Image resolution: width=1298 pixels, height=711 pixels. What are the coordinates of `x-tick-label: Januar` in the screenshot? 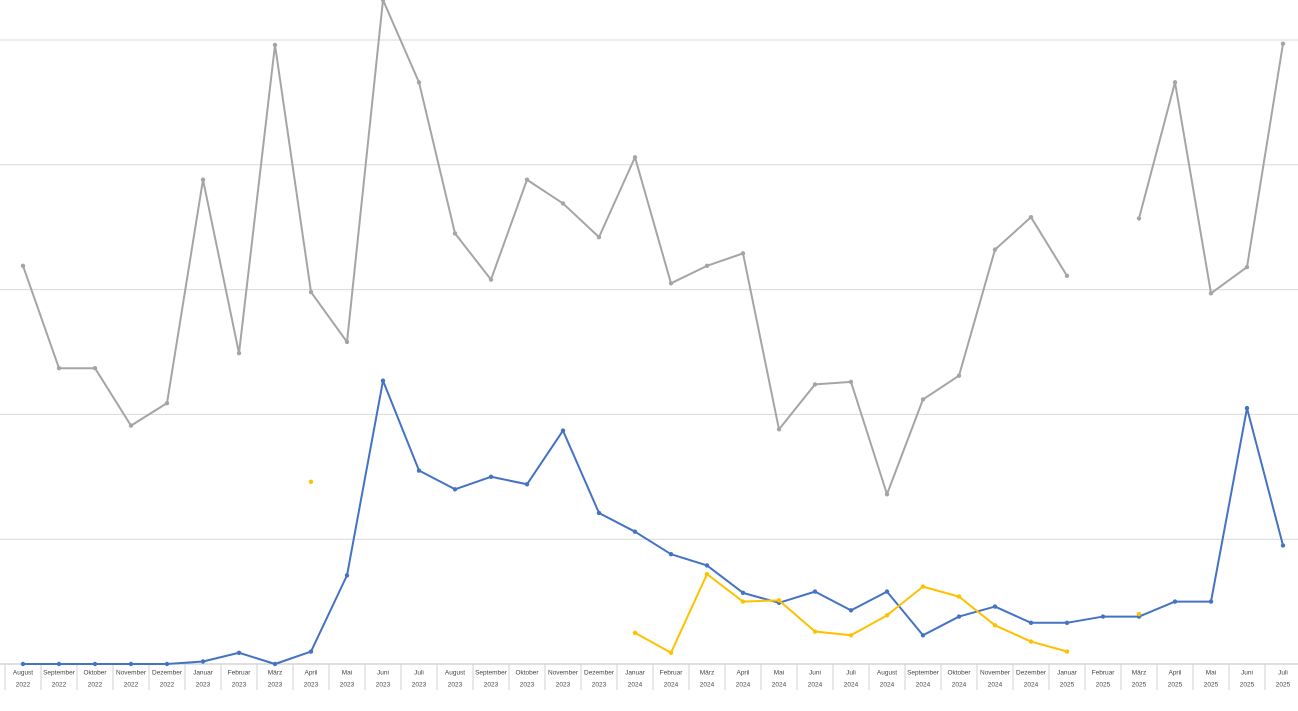 It's located at (203, 673).